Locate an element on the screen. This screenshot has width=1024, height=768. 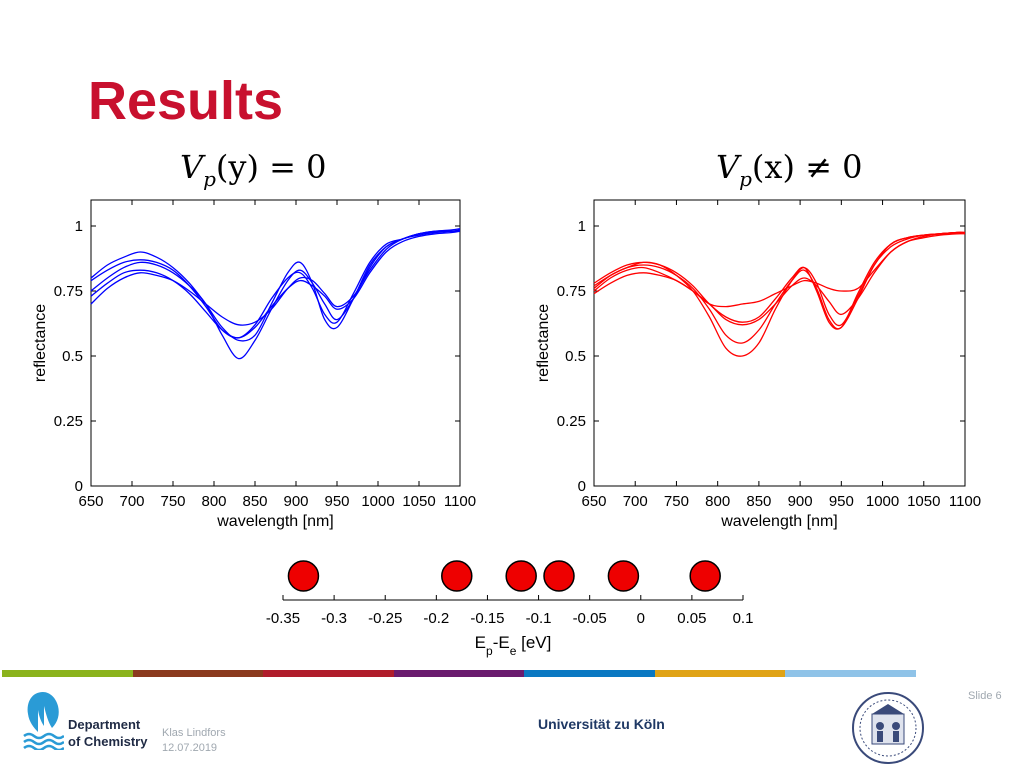
energy-tick-label: -0.3 is located at coordinates (334, 618).